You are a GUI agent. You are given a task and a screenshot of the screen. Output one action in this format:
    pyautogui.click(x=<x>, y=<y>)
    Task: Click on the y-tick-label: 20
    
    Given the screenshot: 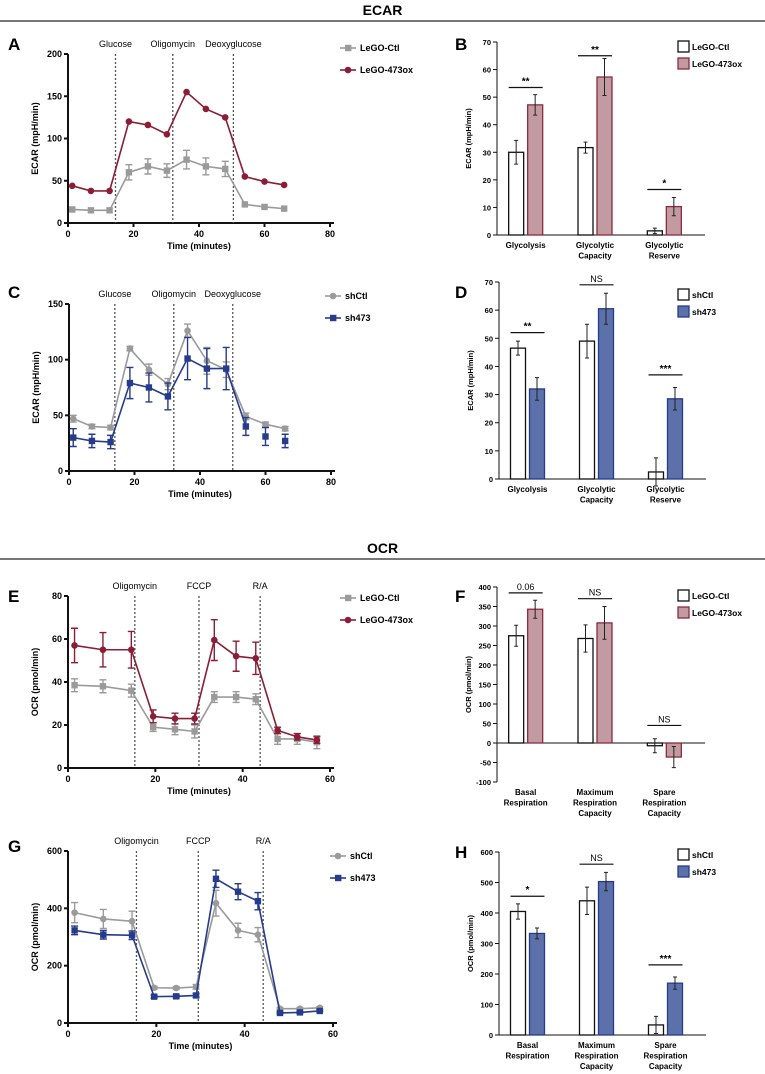 What is the action you would take?
    pyautogui.click(x=487, y=180)
    